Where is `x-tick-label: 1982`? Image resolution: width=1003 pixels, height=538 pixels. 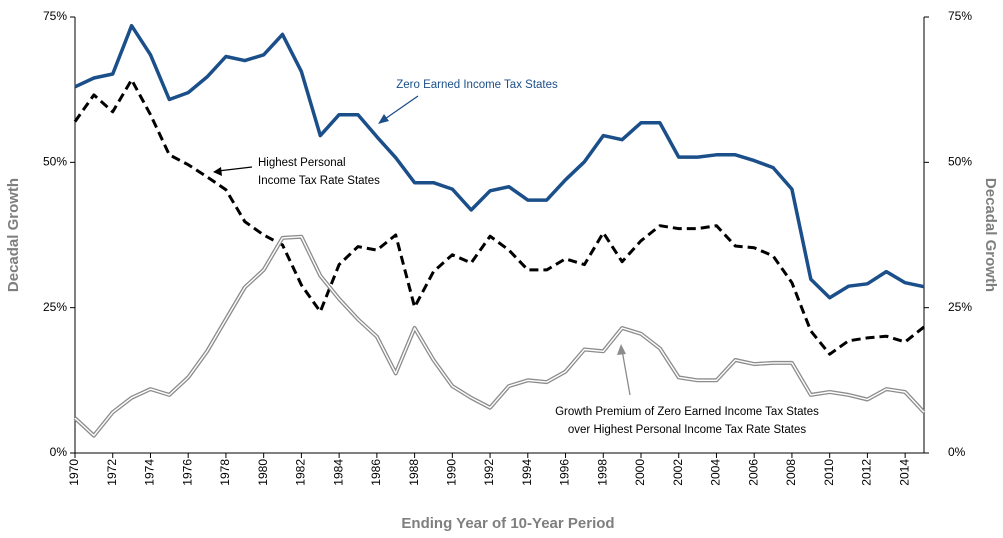 x-tick-label: 1982 is located at coordinates (301, 472).